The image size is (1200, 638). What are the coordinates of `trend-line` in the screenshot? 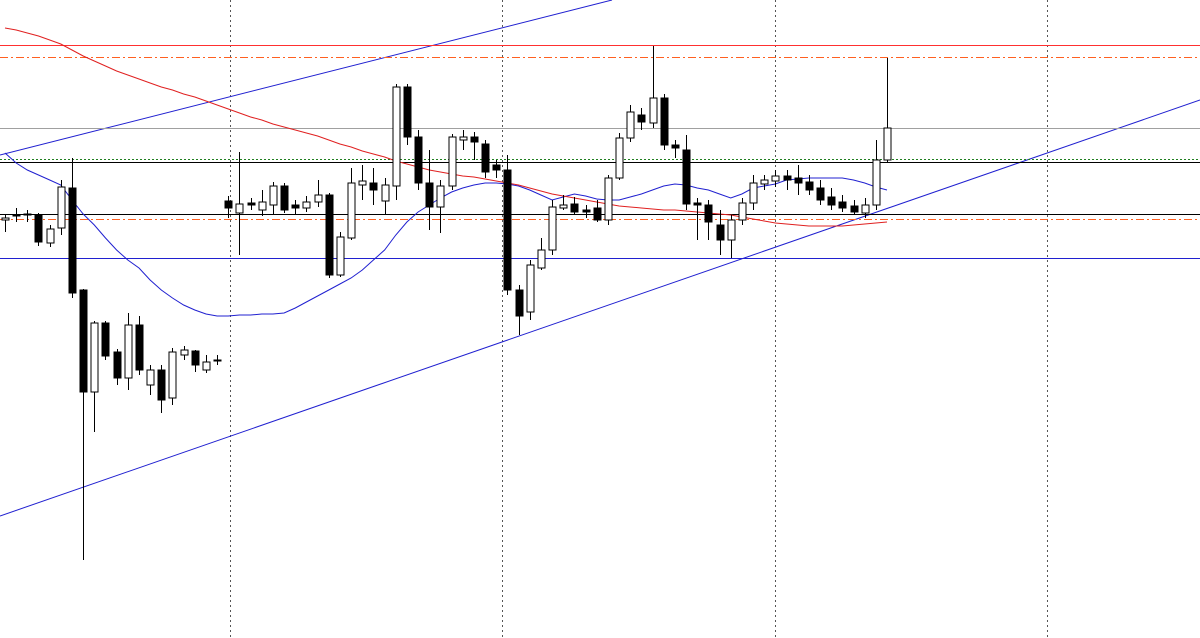 It's located at (306, 78).